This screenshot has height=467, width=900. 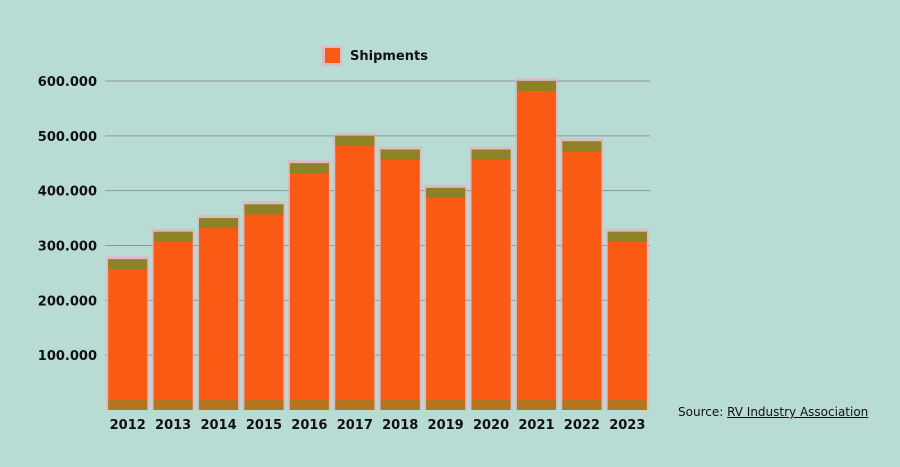 What do you see at coordinates (491, 425) in the screenshot?
I see `x-tick-label: 2020` at bounding box center [491, 425].